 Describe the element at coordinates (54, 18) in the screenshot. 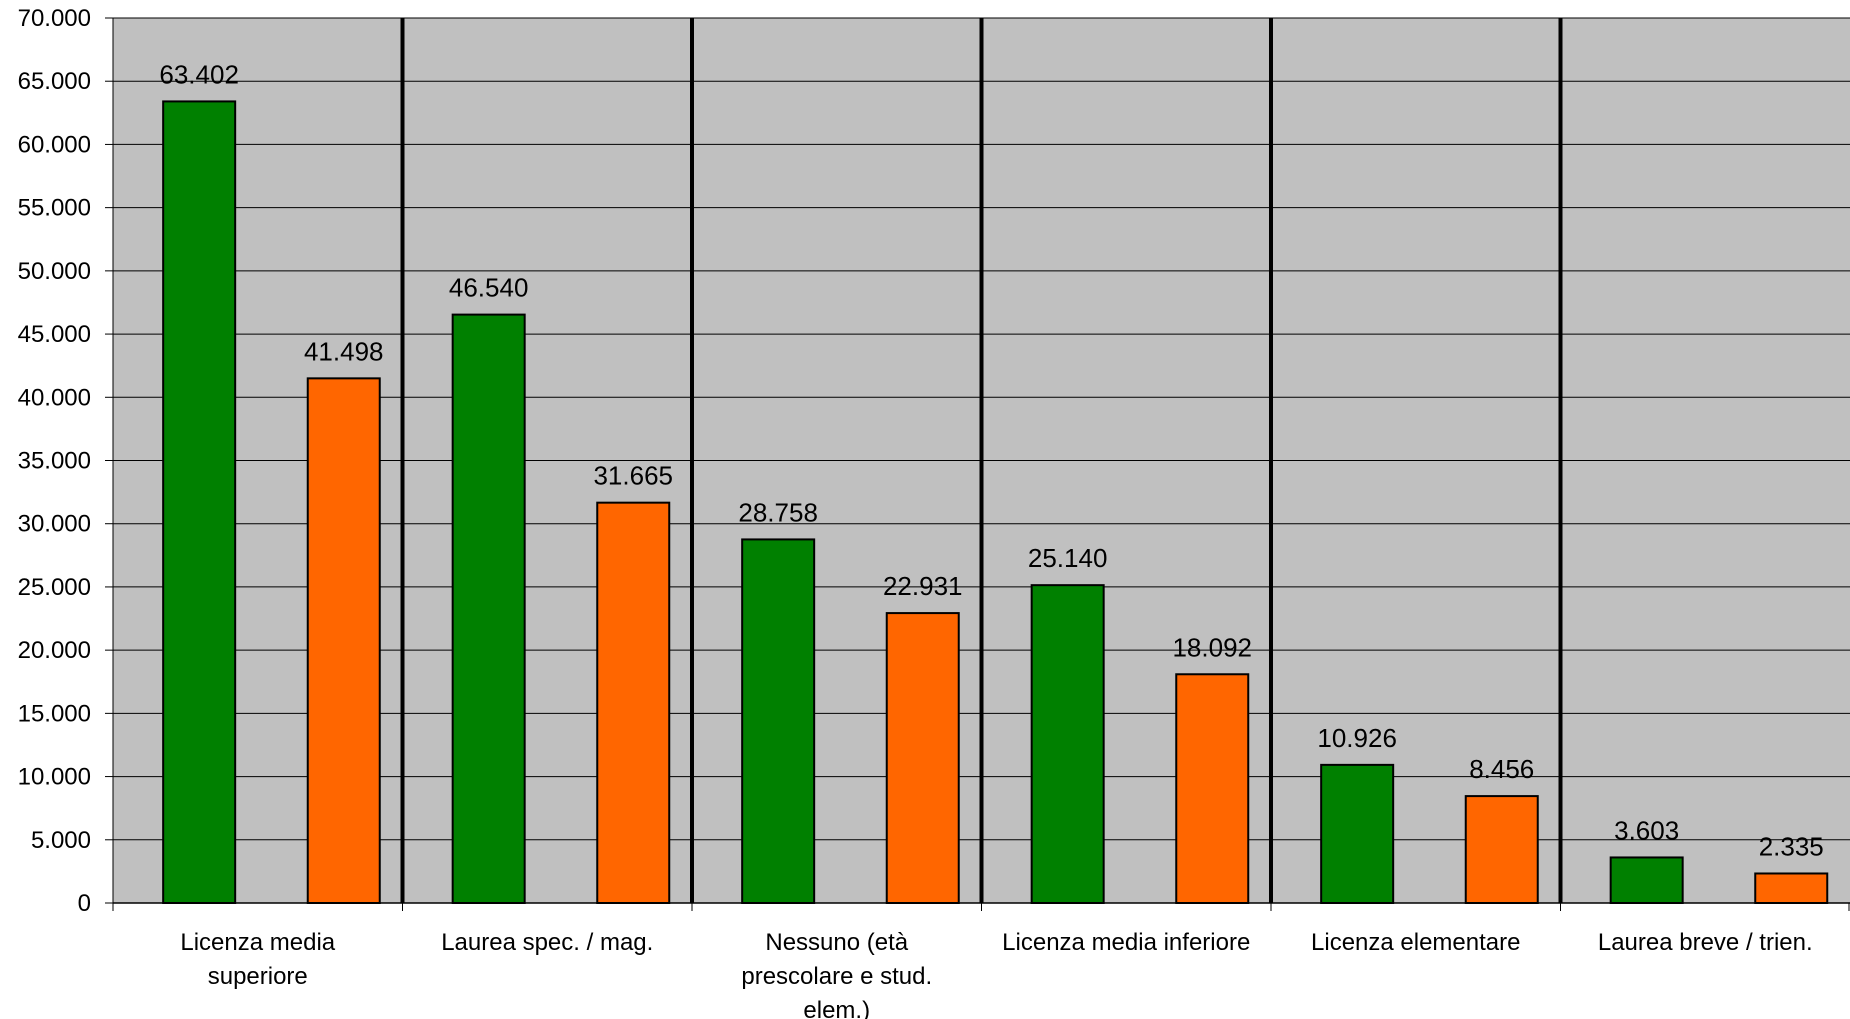

I see `y-tick-label: 70.000` at that location.